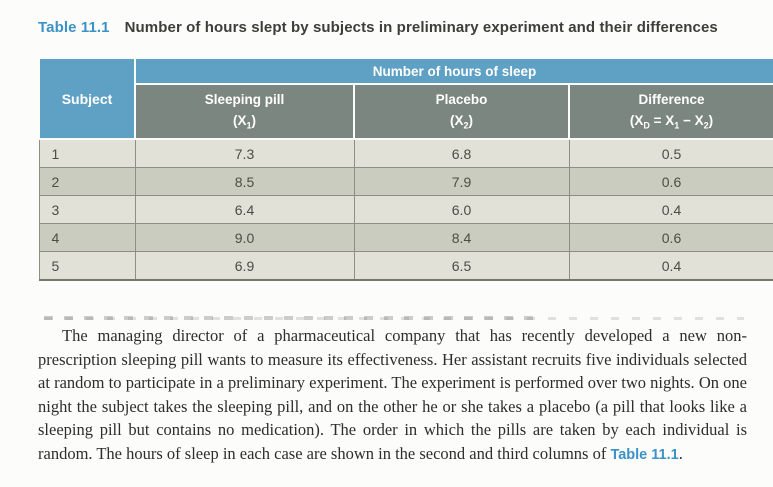 The height and width of the screenshot is (487, 773). What do you see at coordinates (87, 237) in the screenshot?
I see `subject-cell: 4` at bounding box center [87, 237].